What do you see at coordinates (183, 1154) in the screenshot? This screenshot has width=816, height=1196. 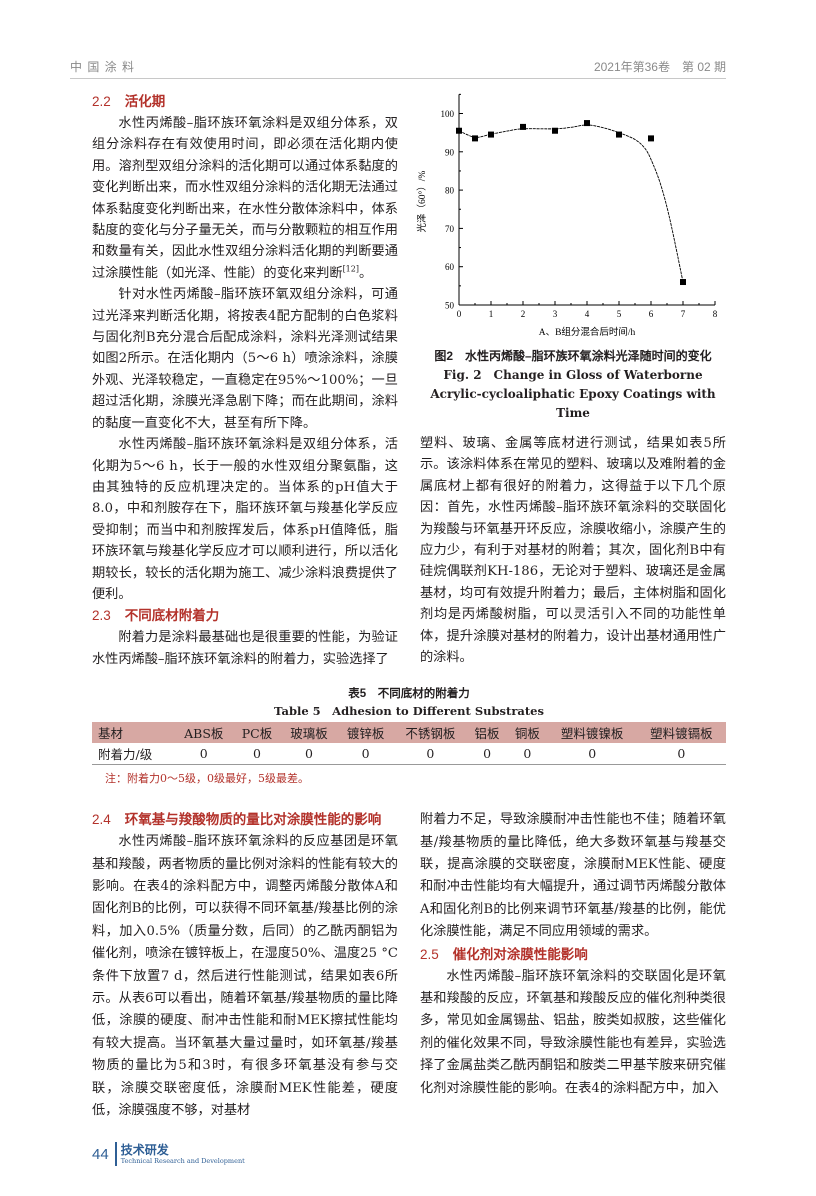 I see `section-label: 技术研发 Technical Research and Development` at bounding box center [183, 1154].